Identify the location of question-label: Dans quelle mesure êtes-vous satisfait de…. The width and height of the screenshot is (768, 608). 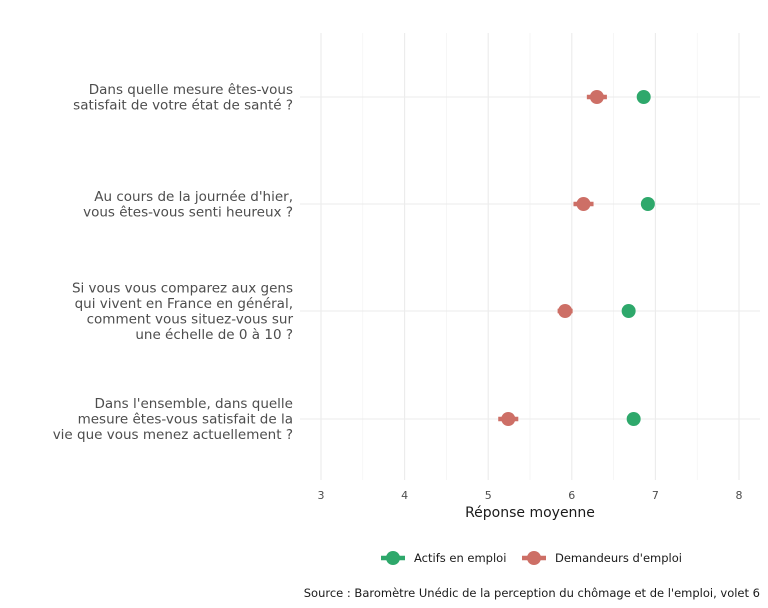
(183, 98).